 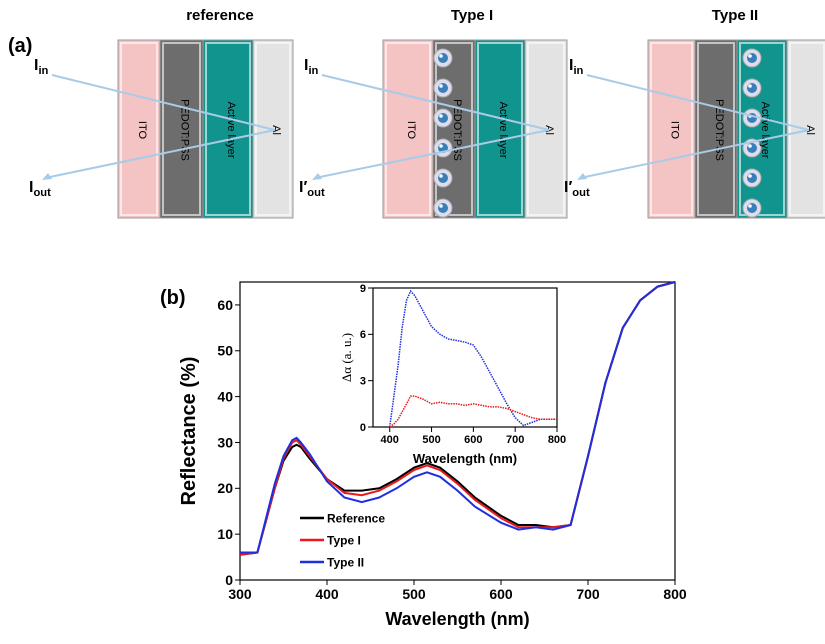 I want to click on x-tick-label: 500, so click(x=414, y=594).